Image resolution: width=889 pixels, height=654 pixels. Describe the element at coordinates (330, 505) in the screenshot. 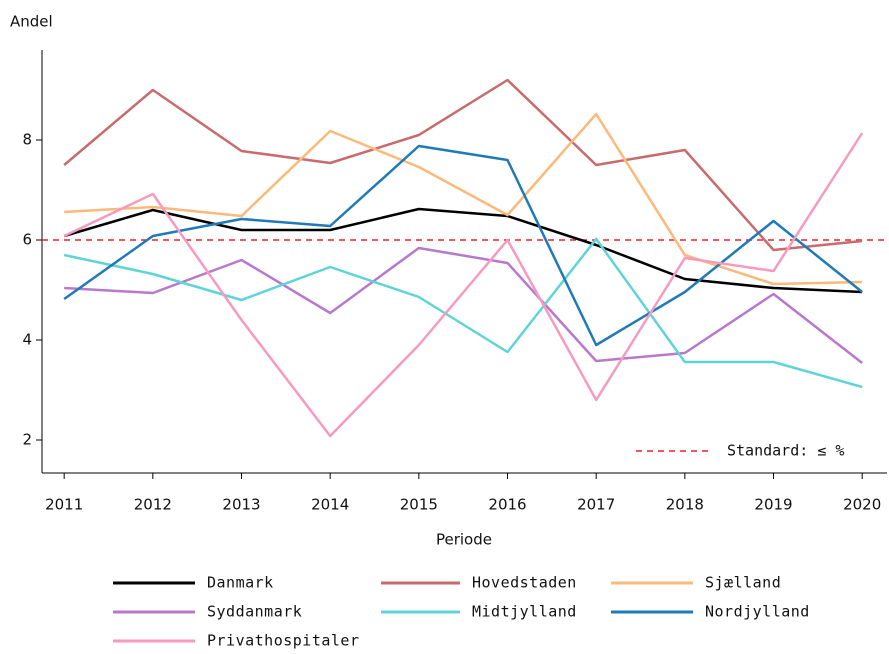

I see `x-tick-label: 2014` at that location.